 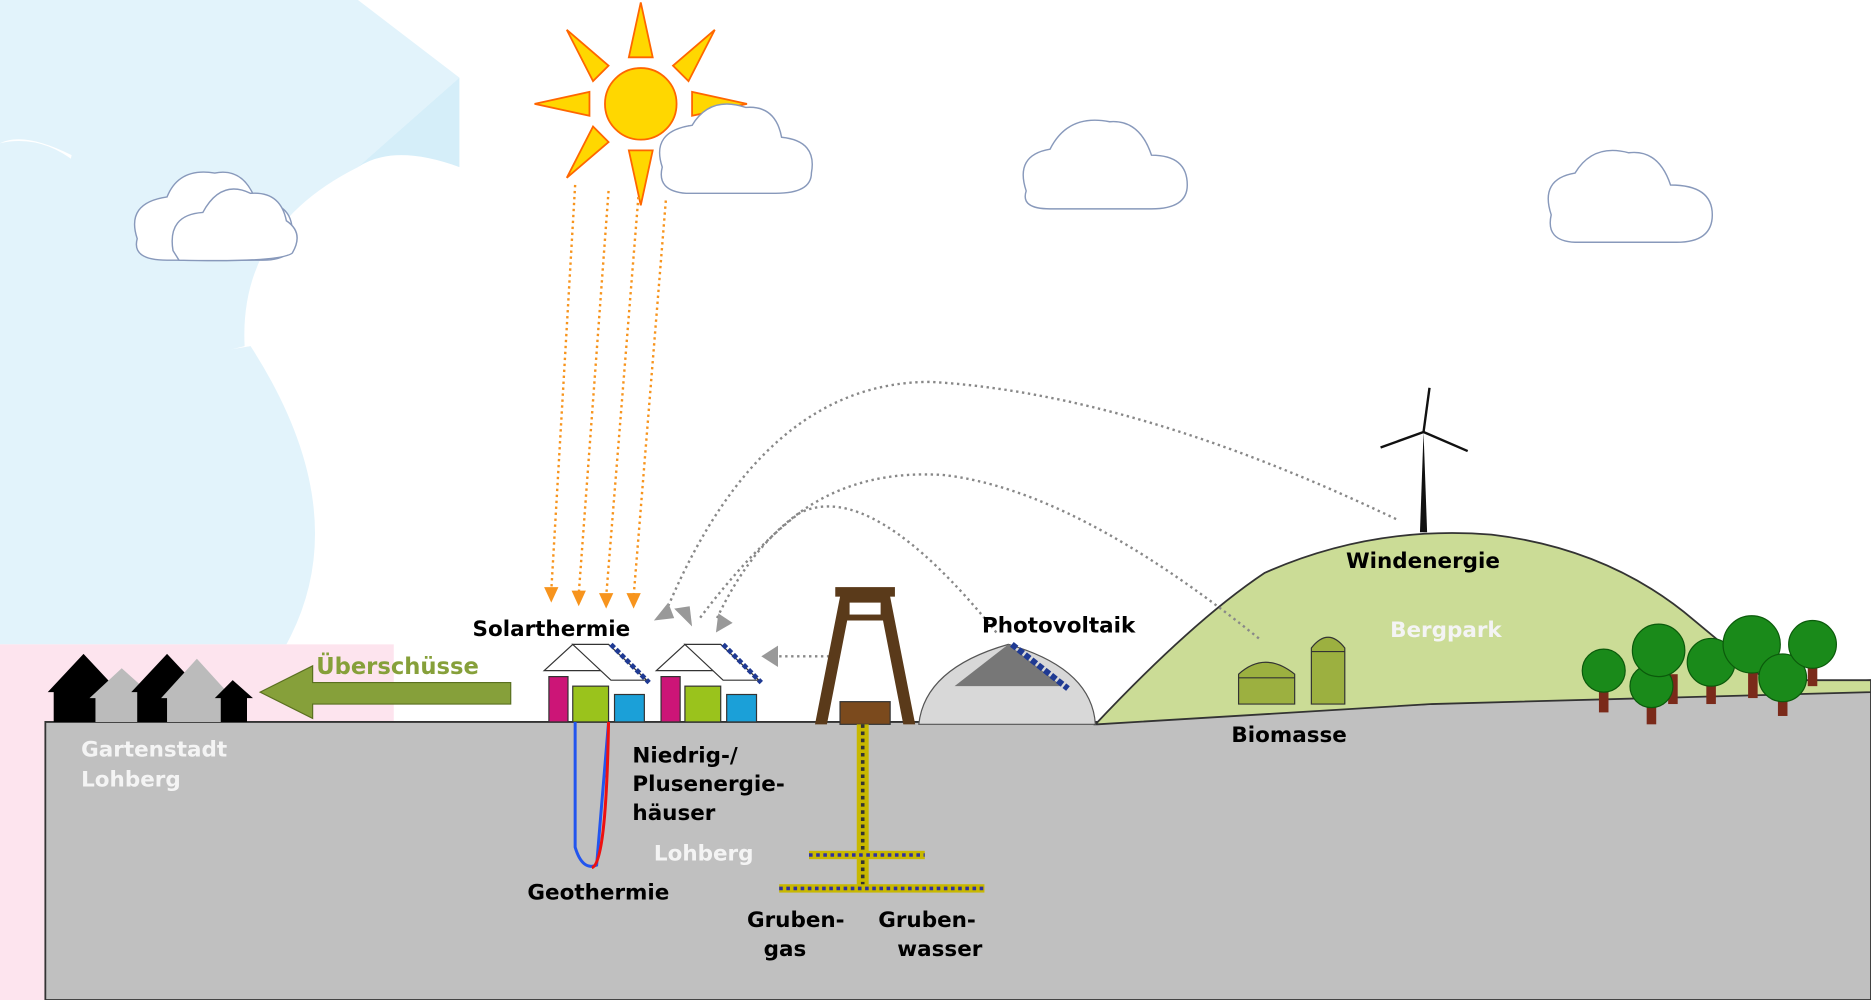 I want to click on label: Solarthermie, so click(x=552, y=629).